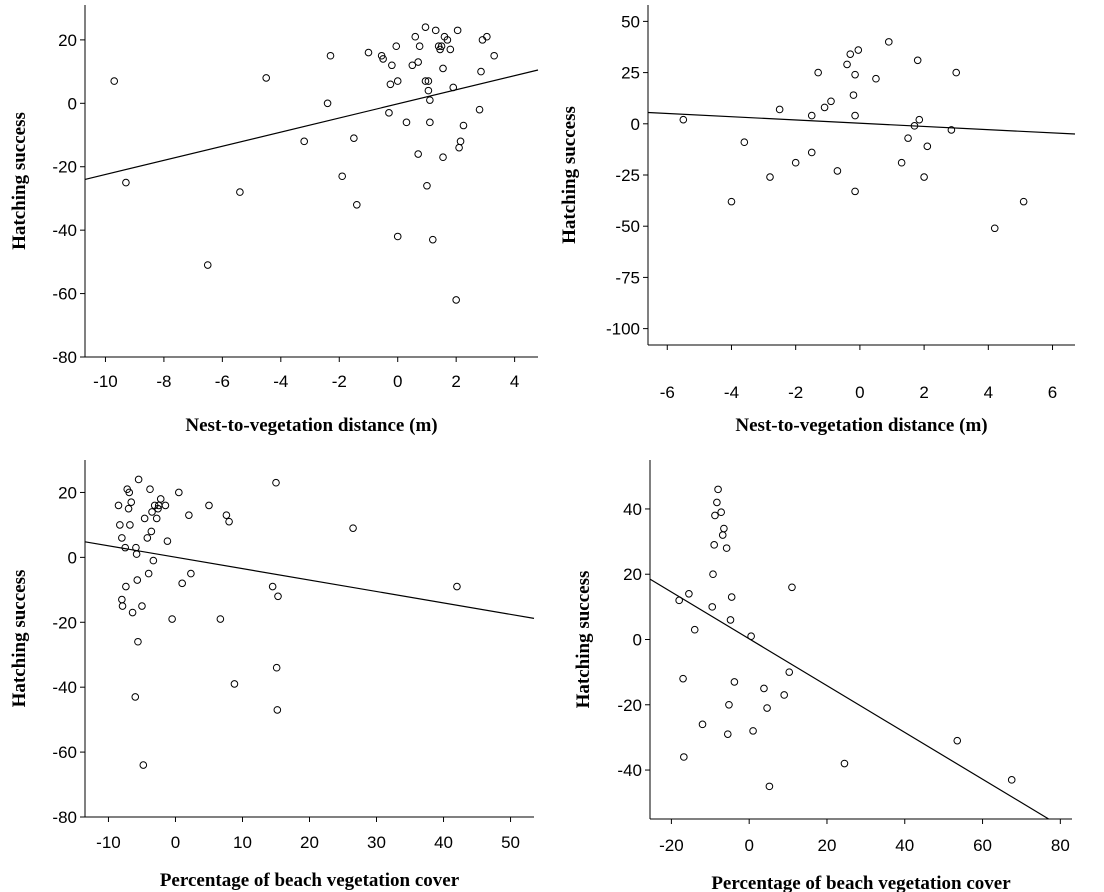 The height and width of the screenshot is (892, 1104). I want to click on y-tick-label: 20, so click(67, 40).